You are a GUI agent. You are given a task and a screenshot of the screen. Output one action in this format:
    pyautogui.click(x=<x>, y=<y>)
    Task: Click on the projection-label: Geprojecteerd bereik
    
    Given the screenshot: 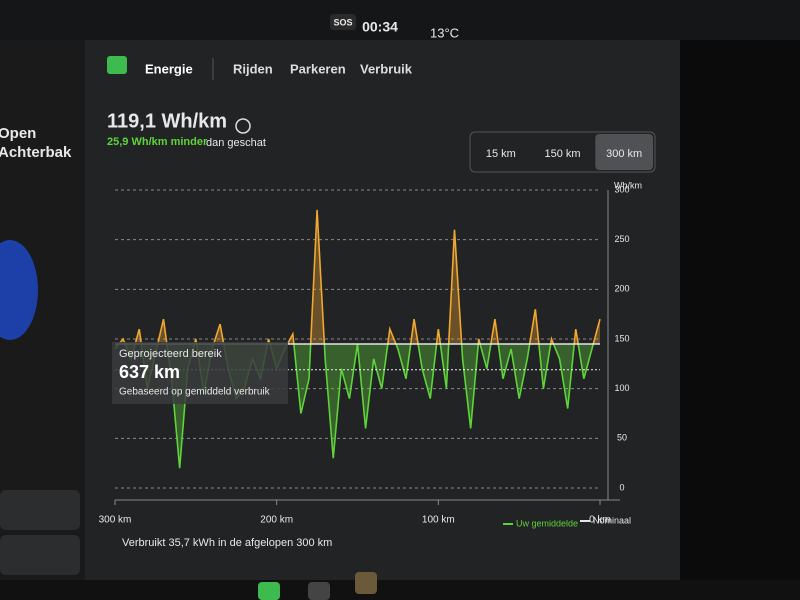 What is the action you would take?
    pyautogui.click(x=170, y=354)
    